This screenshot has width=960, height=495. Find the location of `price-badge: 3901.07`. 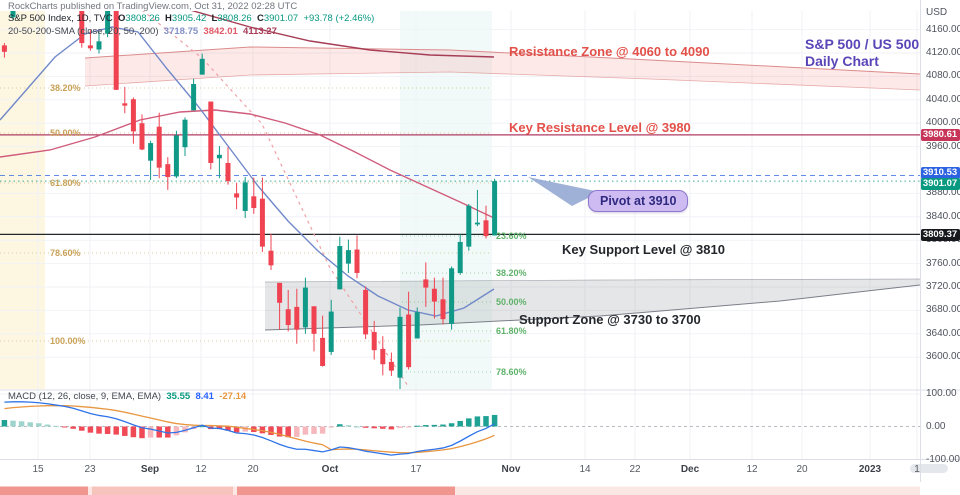

price-badge: 3901.07 is located at coordinates (940, 184).